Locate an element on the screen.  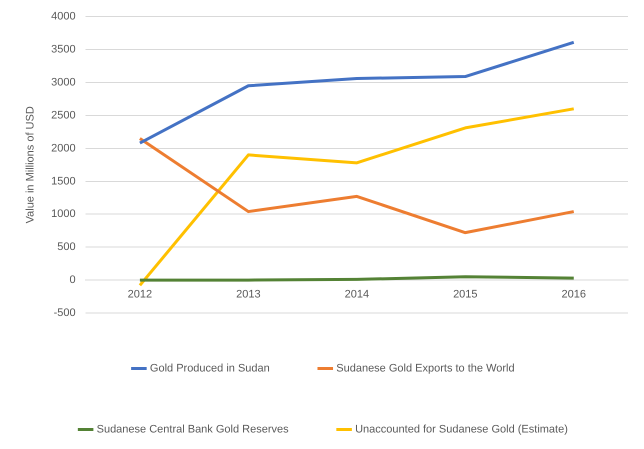
legend-label: Sudanese Central Bank Gold Reserves is located at coordinates (193, 430).